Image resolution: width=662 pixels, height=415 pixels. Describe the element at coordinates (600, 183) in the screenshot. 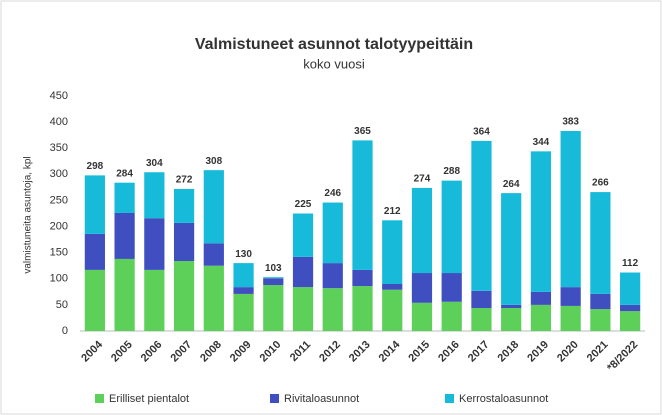

I see `total-label: 266` at that location.